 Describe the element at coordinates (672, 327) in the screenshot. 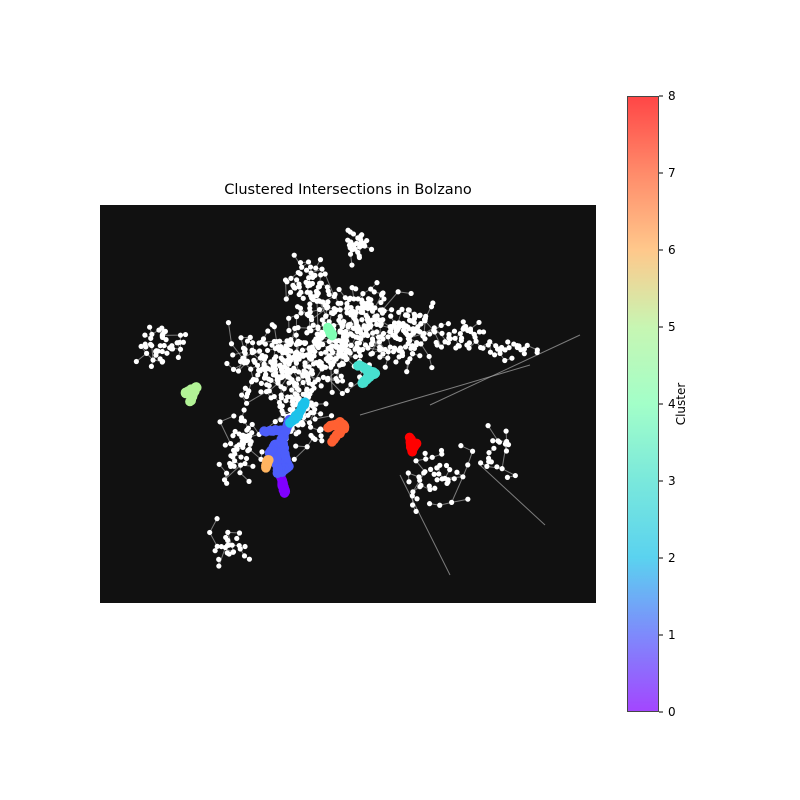

I see `colorbar-tick-label: 5` at that location.